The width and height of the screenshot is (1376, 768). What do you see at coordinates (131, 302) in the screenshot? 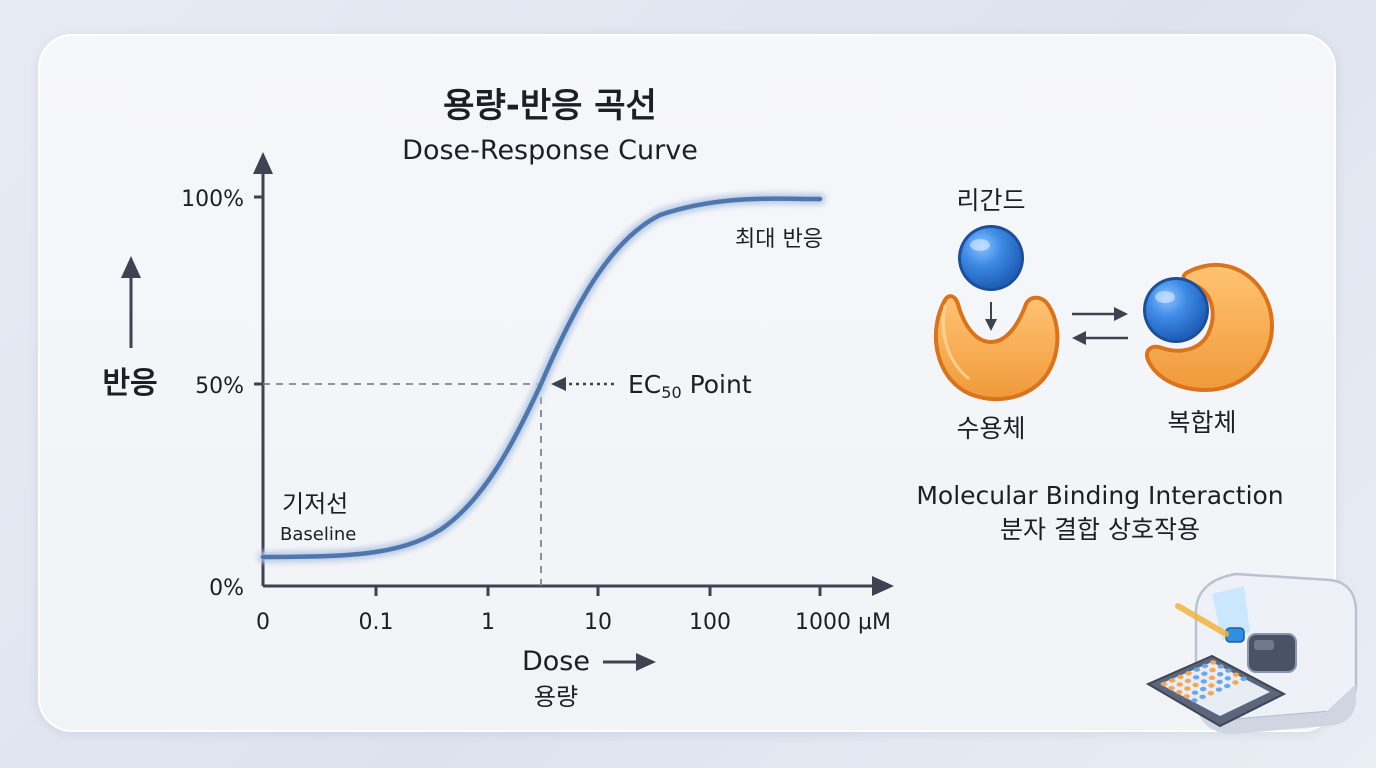
I see `y-axis-label-arrow` at bounding box center [131, 302].